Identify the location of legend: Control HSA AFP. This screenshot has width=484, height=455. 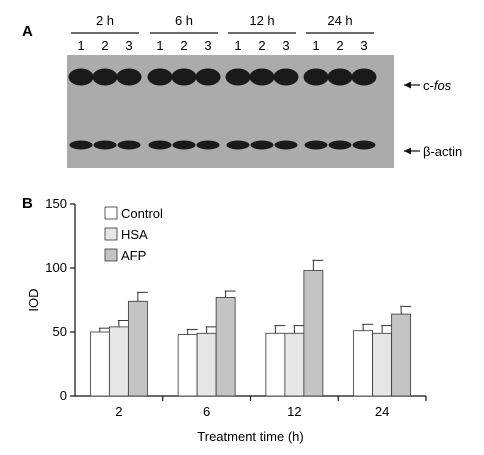
(133, 234).